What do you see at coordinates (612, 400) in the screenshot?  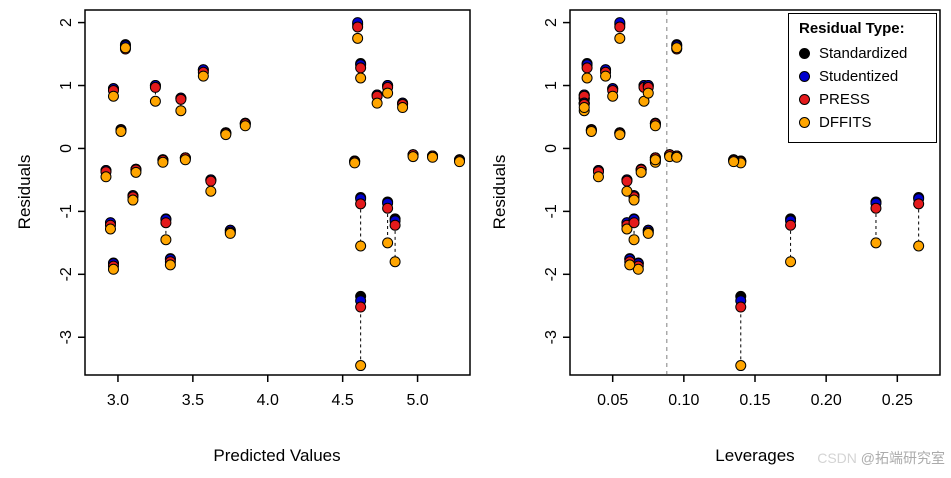 I see `svg-text: 0.05` at bounding box center [612, 400].